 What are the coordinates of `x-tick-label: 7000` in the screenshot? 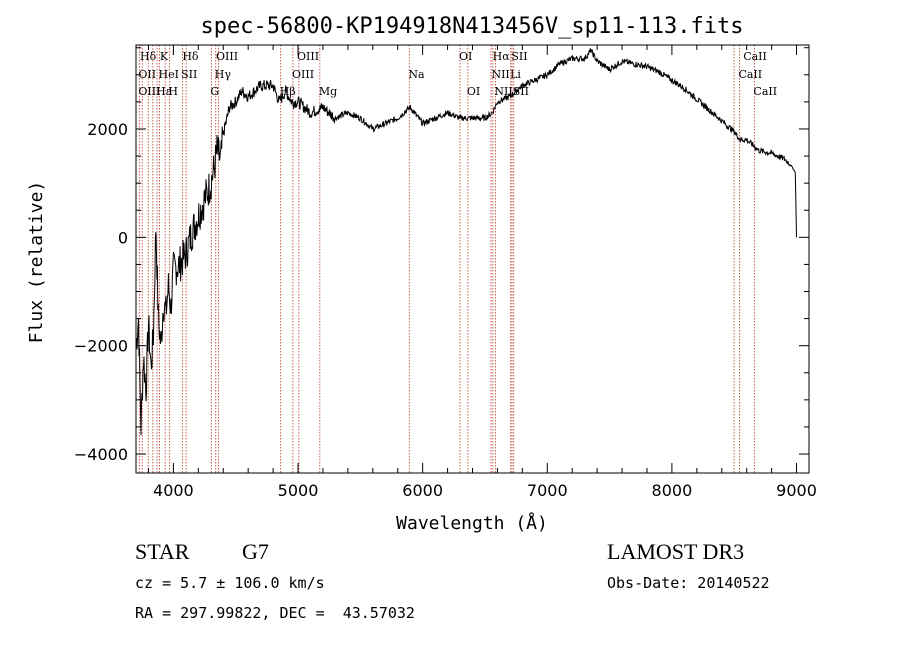 It's located at (547, 490).